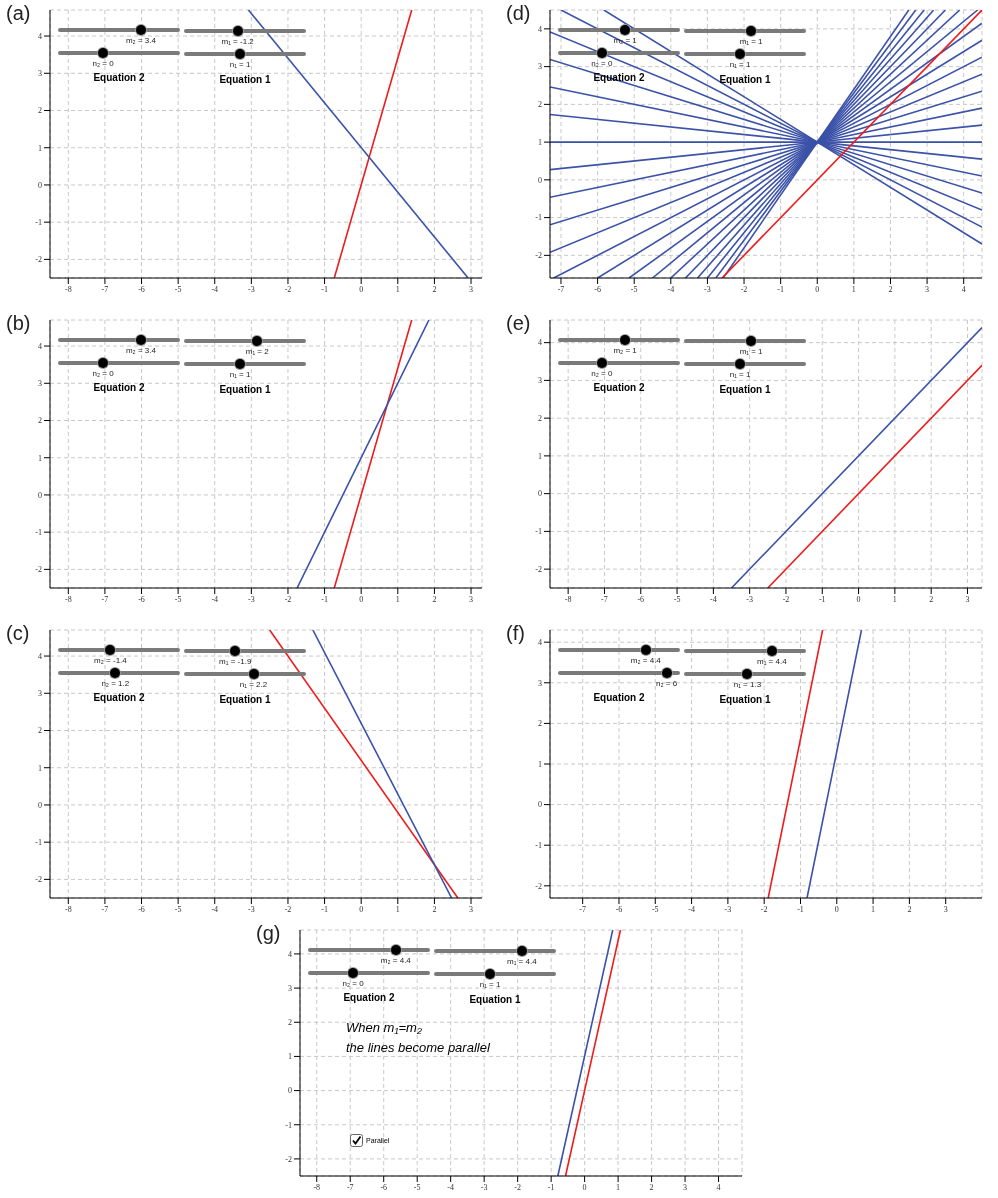 The width and height of the screenshot is (998, 1198). What do you see at coordinates (237, 41) in the screenshot?
I see `annotation: m₁ = -1.2` at bounding box center [237, 41].